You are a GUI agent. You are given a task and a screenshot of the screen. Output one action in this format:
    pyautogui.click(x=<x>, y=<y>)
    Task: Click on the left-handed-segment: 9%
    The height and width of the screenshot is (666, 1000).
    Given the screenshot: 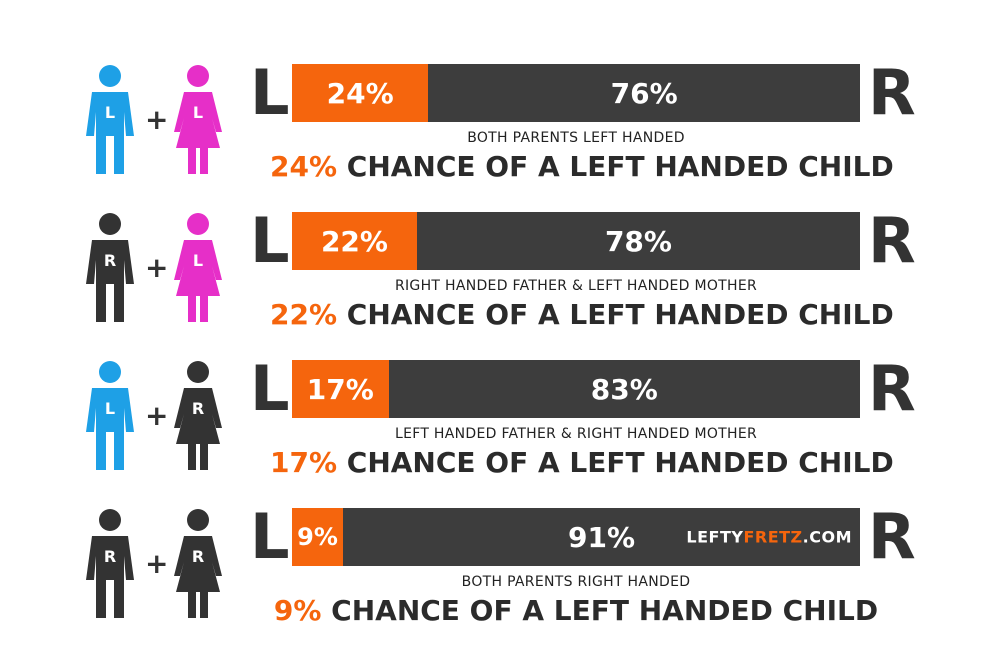 What is the action you would take?
    pyautogui.click(x=318, y=537)
    